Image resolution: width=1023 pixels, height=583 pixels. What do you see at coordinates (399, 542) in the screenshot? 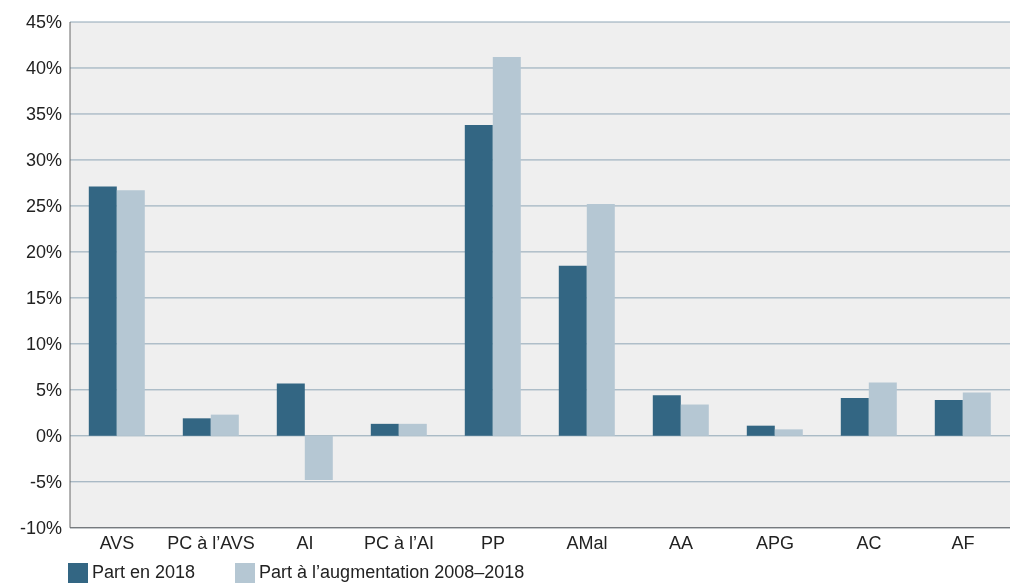
I see `x-tick-label: PC à l’AI` at bounding box center [399, 542].